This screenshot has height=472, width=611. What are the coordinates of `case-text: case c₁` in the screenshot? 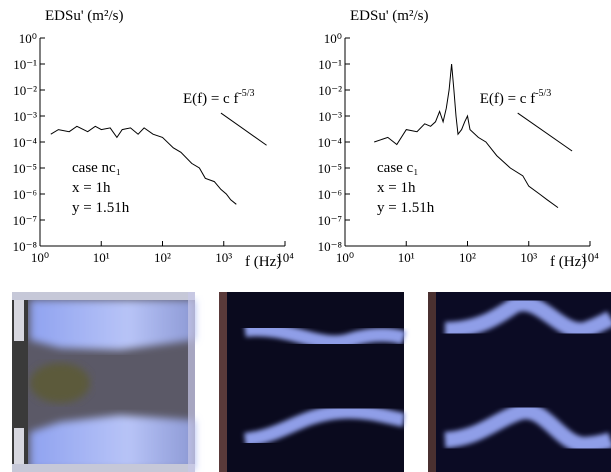 It's located at (397, 168).